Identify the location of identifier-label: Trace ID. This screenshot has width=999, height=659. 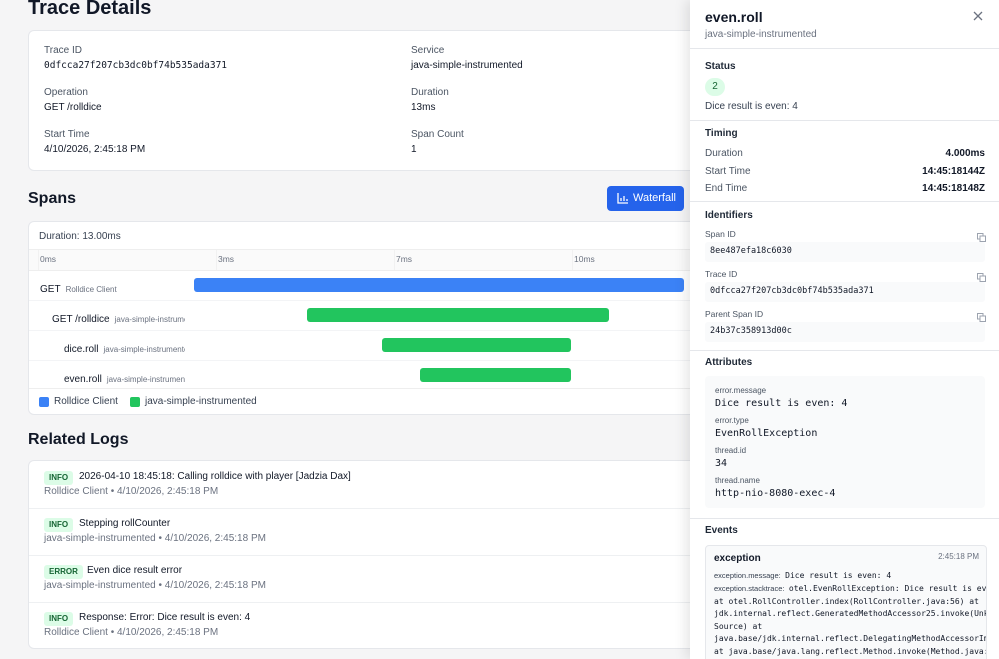
(721, 274).